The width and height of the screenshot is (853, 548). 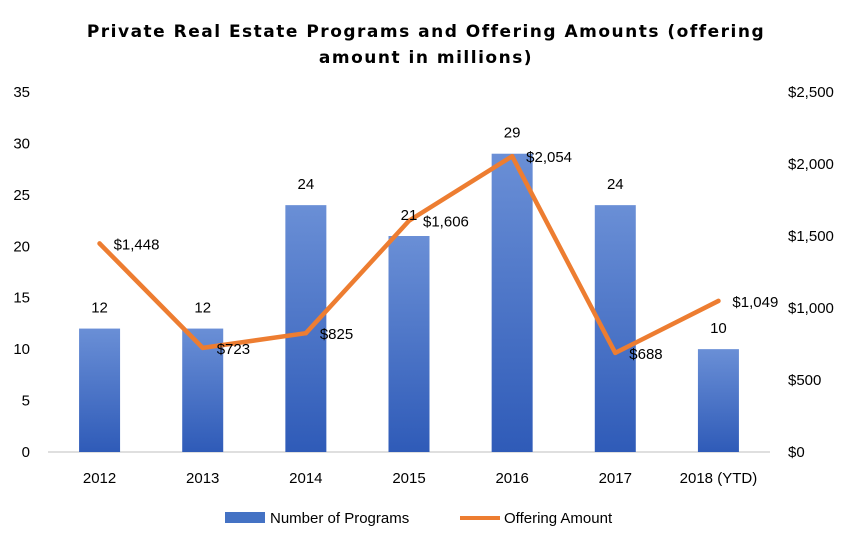 What do you see at coordinates (511, 478) in the screenshot?
I see `x-tick-label: 2016` at bounding box center [511, 478].